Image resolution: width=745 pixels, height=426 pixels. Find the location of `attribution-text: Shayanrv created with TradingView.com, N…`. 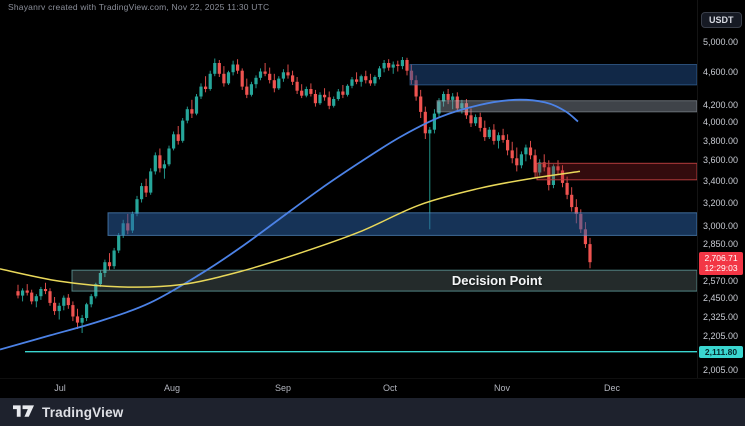

attribution-text: Shayanrv created with TradingView.com, N… is located at coordinates (139, 7).